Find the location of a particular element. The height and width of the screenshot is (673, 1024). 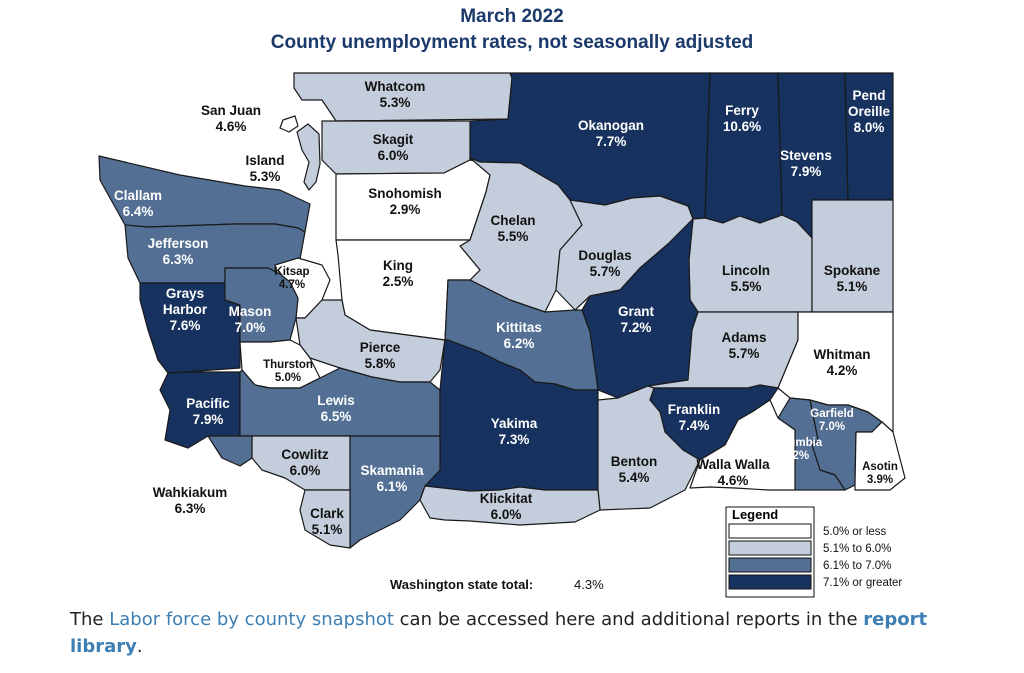

county-name: Franklin is located at coordinates (694, 409).